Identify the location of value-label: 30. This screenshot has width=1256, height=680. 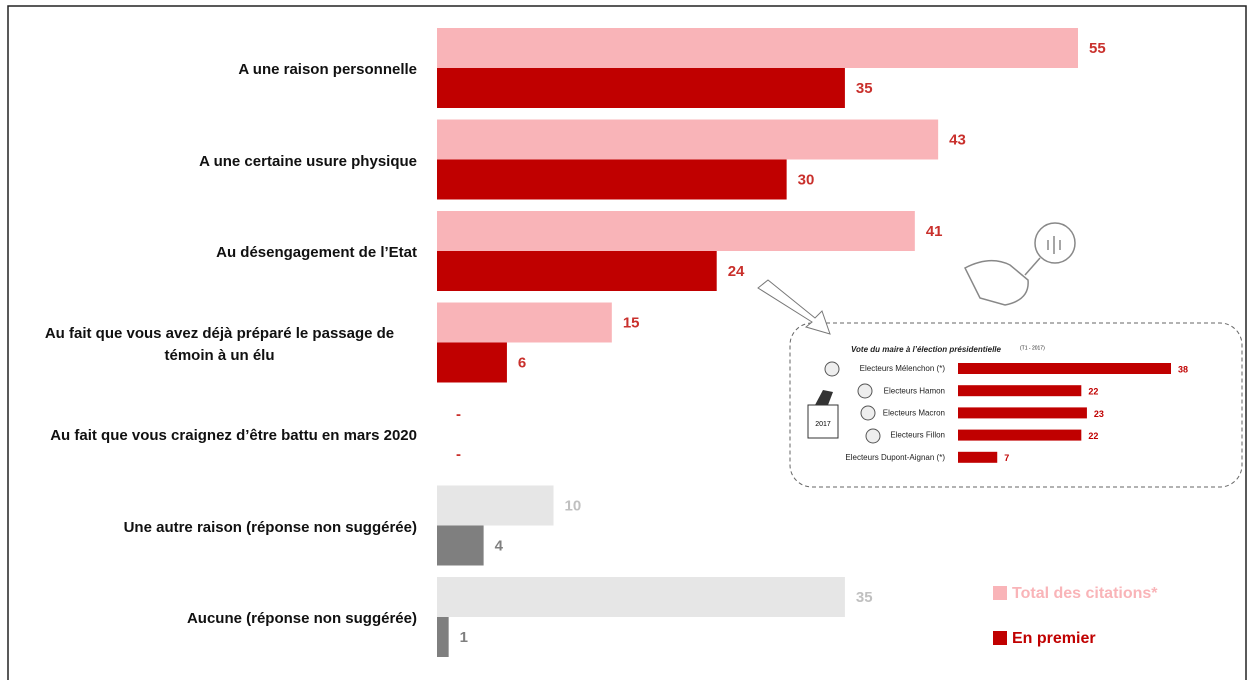
(806, 179).